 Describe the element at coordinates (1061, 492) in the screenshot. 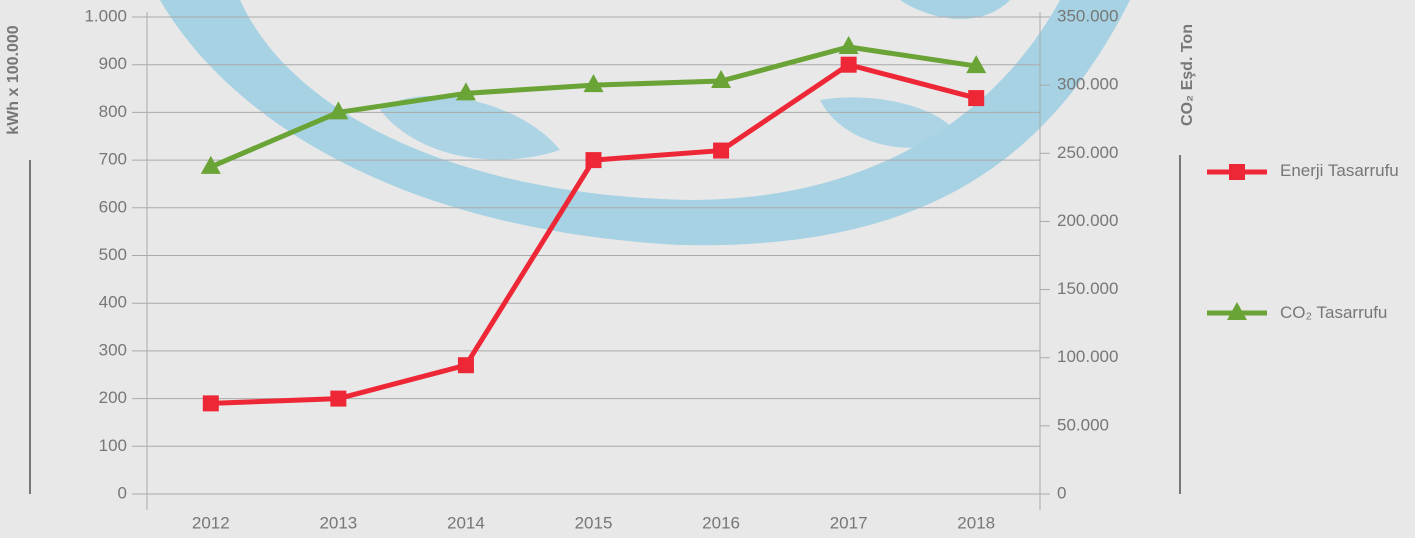

I see `y2-tick-label: 0` at that location.